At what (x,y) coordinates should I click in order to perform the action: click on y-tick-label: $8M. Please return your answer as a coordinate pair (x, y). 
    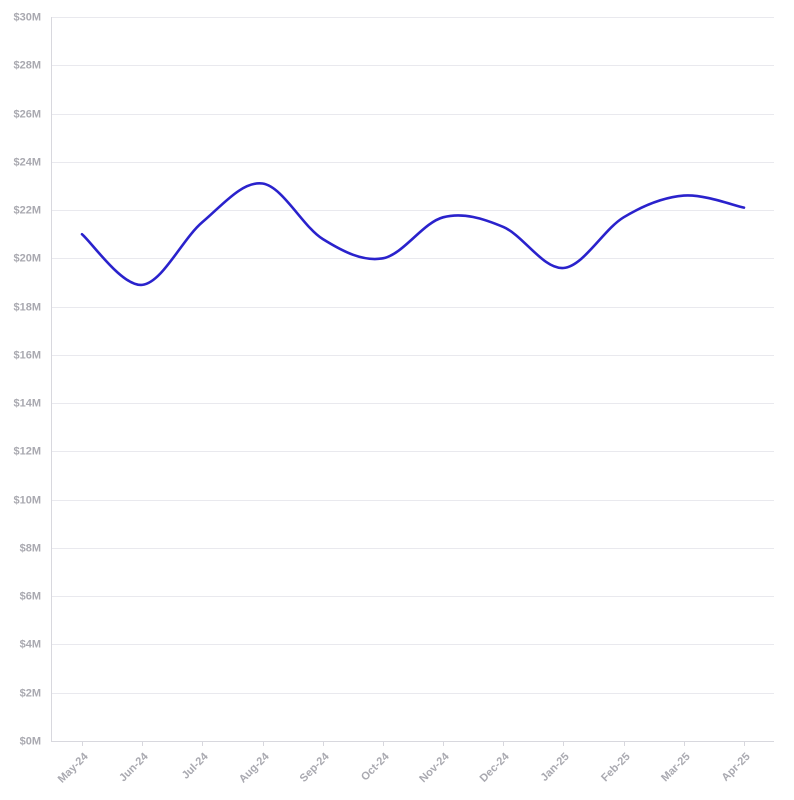
    Looking at the image, I should click on (30, 548).